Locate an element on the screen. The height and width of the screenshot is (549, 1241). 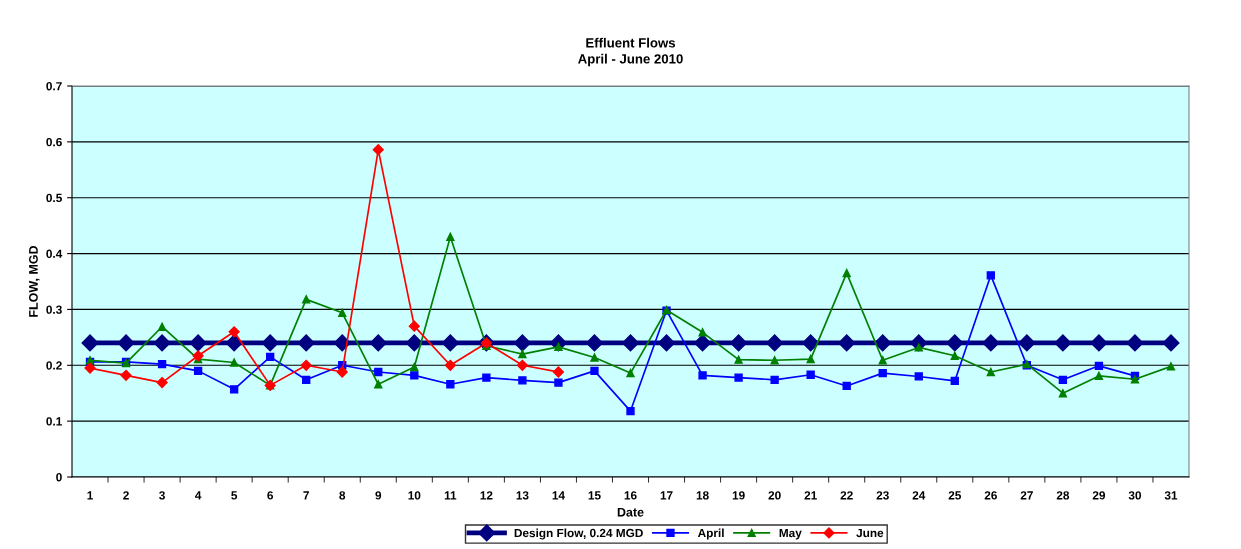
x-tick-label: 27 is located at coordinates (1026, 495).